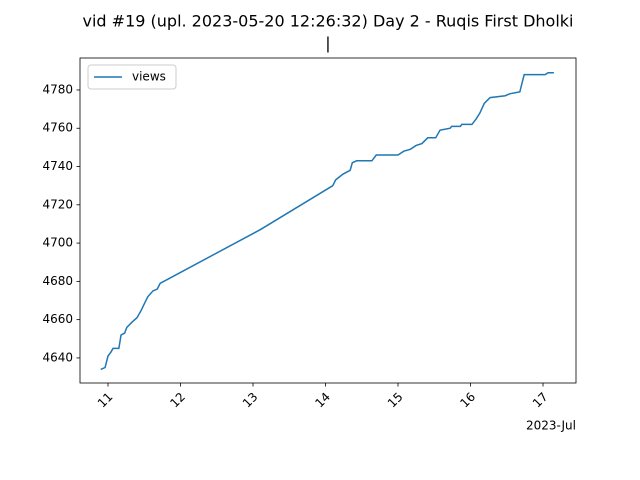 This screenshot has height=480, width=640. What do you see at coordinates (57, 166) in the screenshot?
I see `y-tick-label: 4740` at bounding box center [57, 166].